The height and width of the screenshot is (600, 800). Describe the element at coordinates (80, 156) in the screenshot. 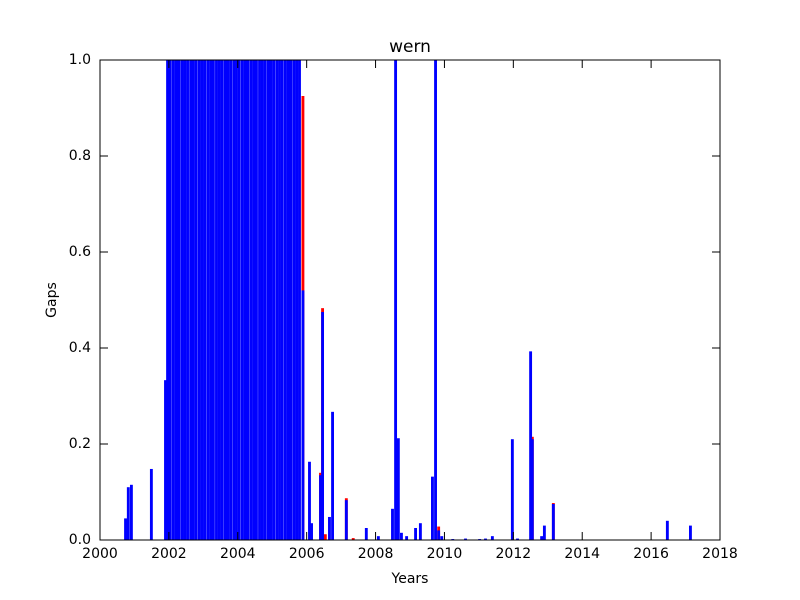

I see `y-tick-label: 0.8` at that location.